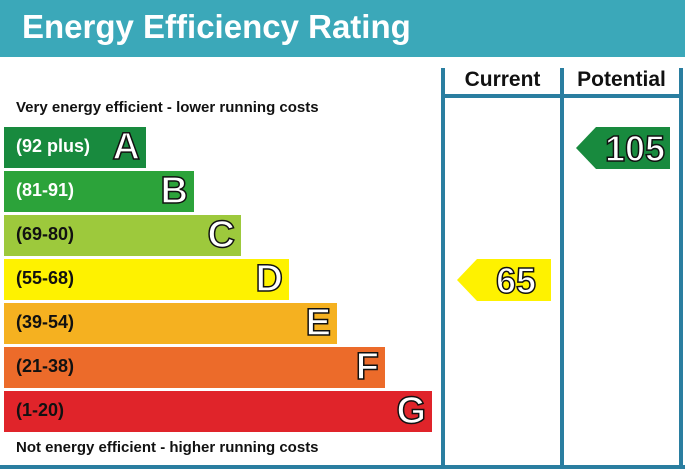 The width and height of the screenshot is (685, 472). I want to click on divider-middle, so click(562, 268).